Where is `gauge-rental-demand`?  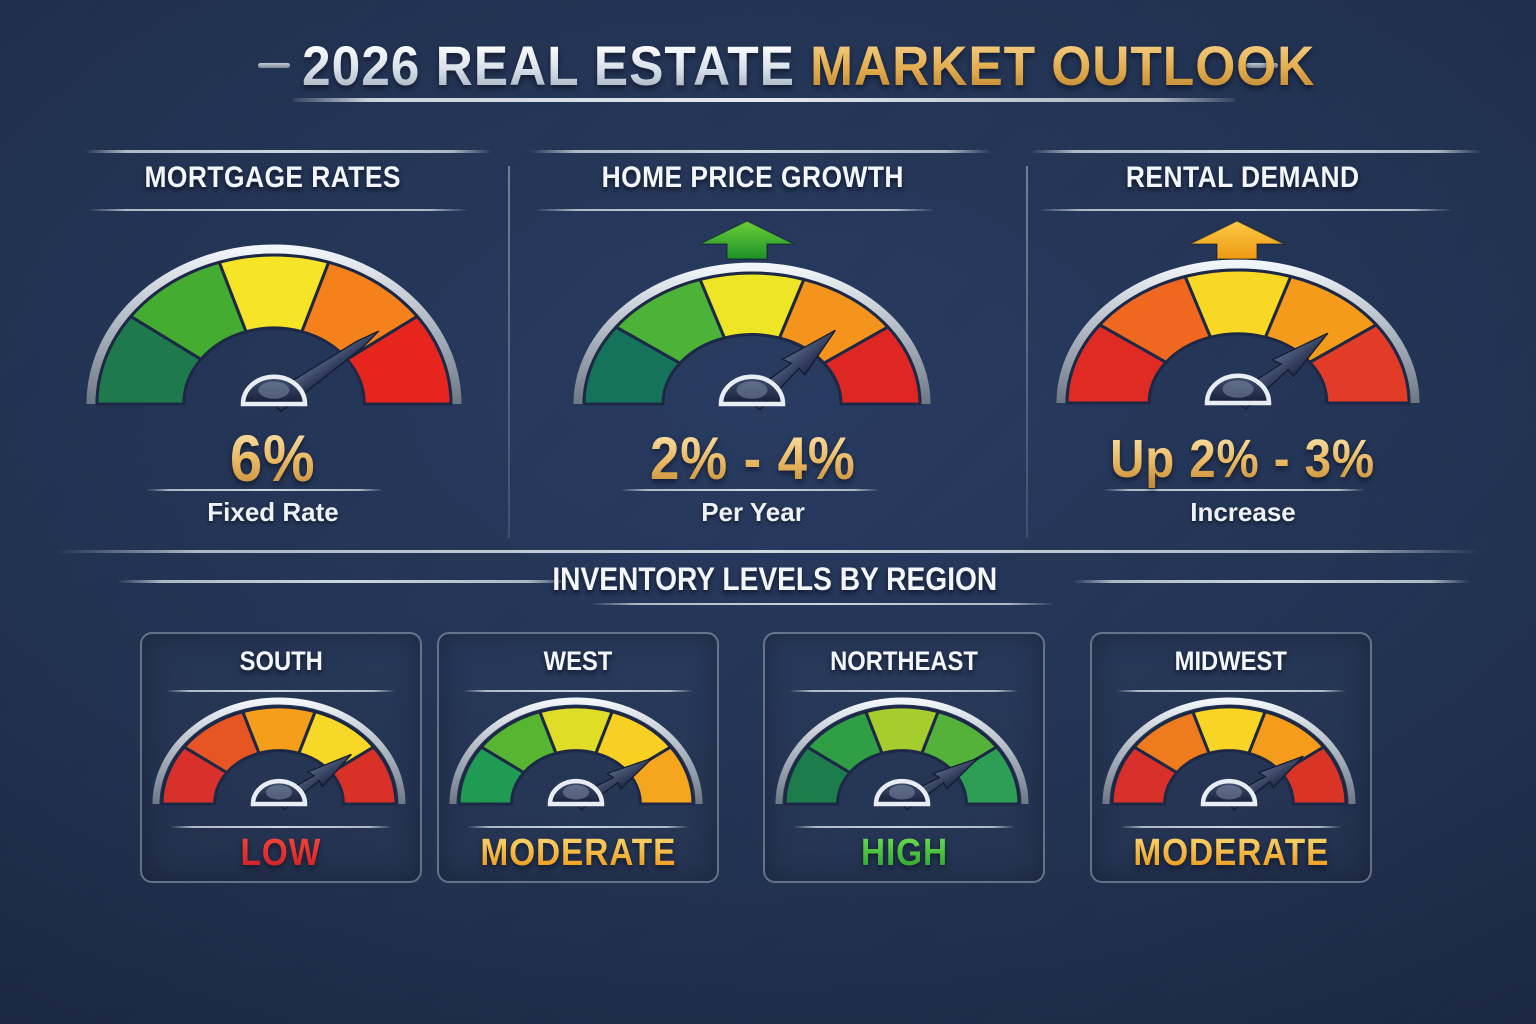
gauge-rental-demand is located at coordinates (1238, 334).